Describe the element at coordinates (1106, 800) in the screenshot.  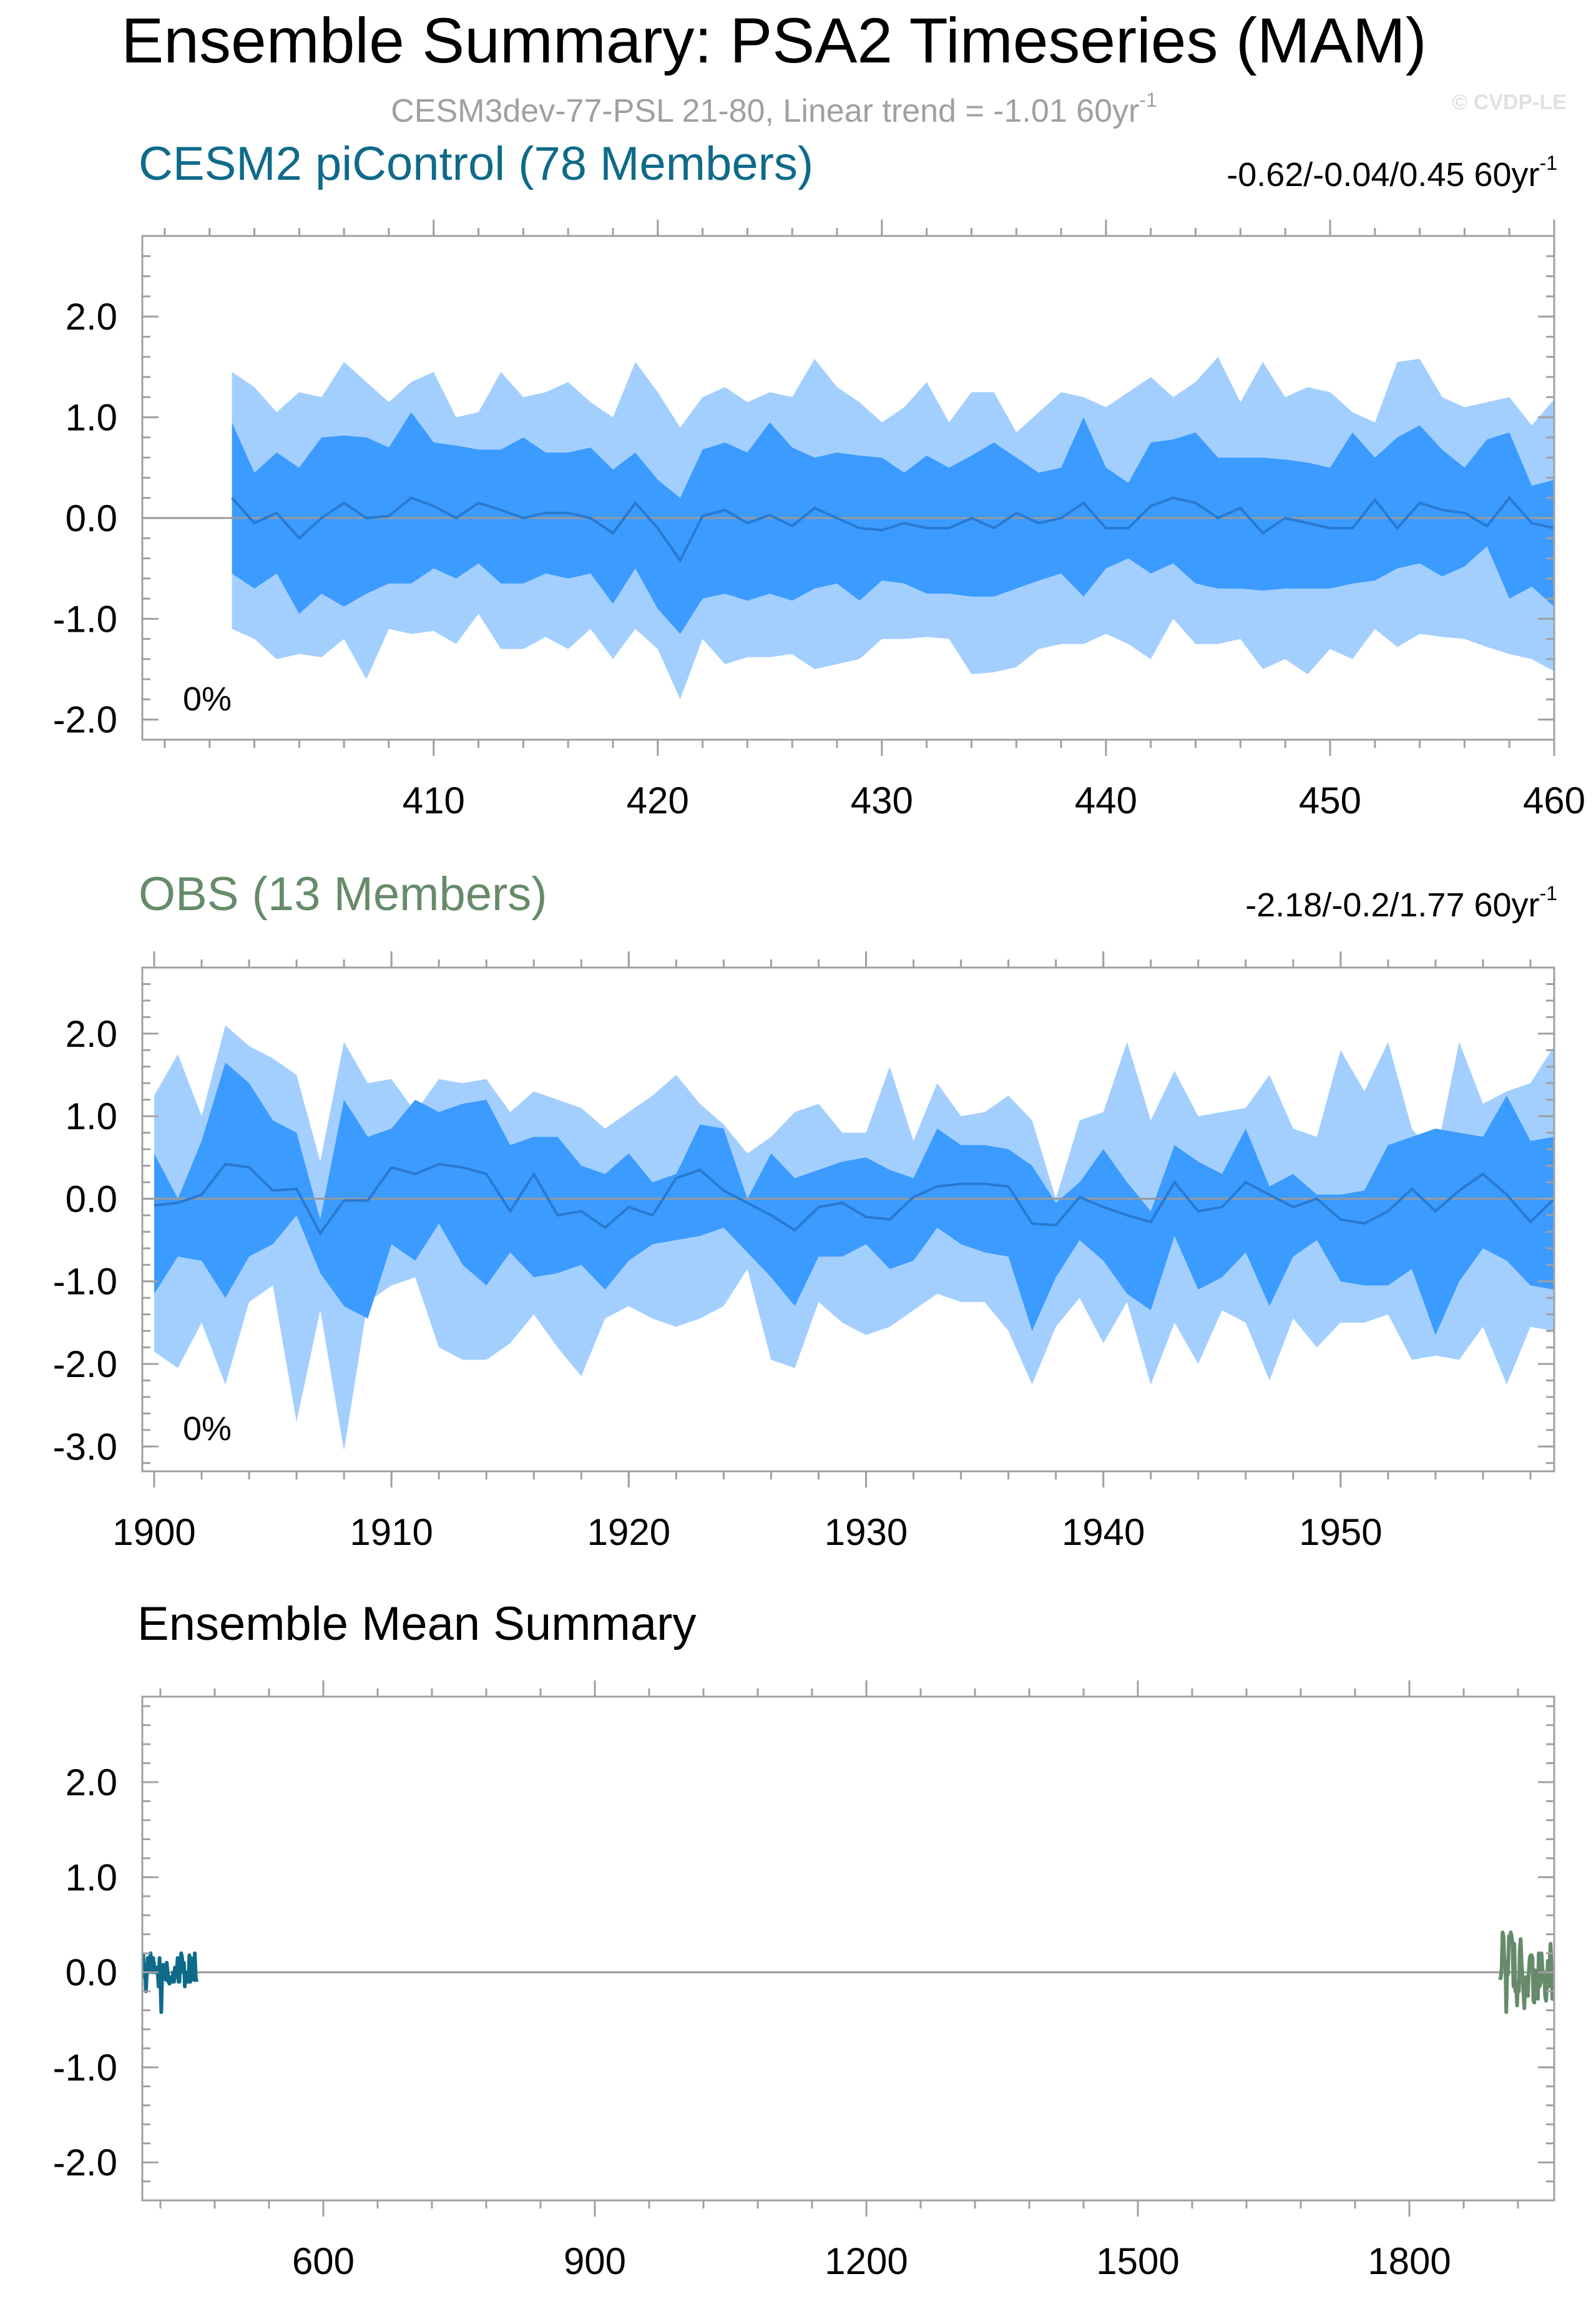
I see `x-tick-label: 440` at that location.